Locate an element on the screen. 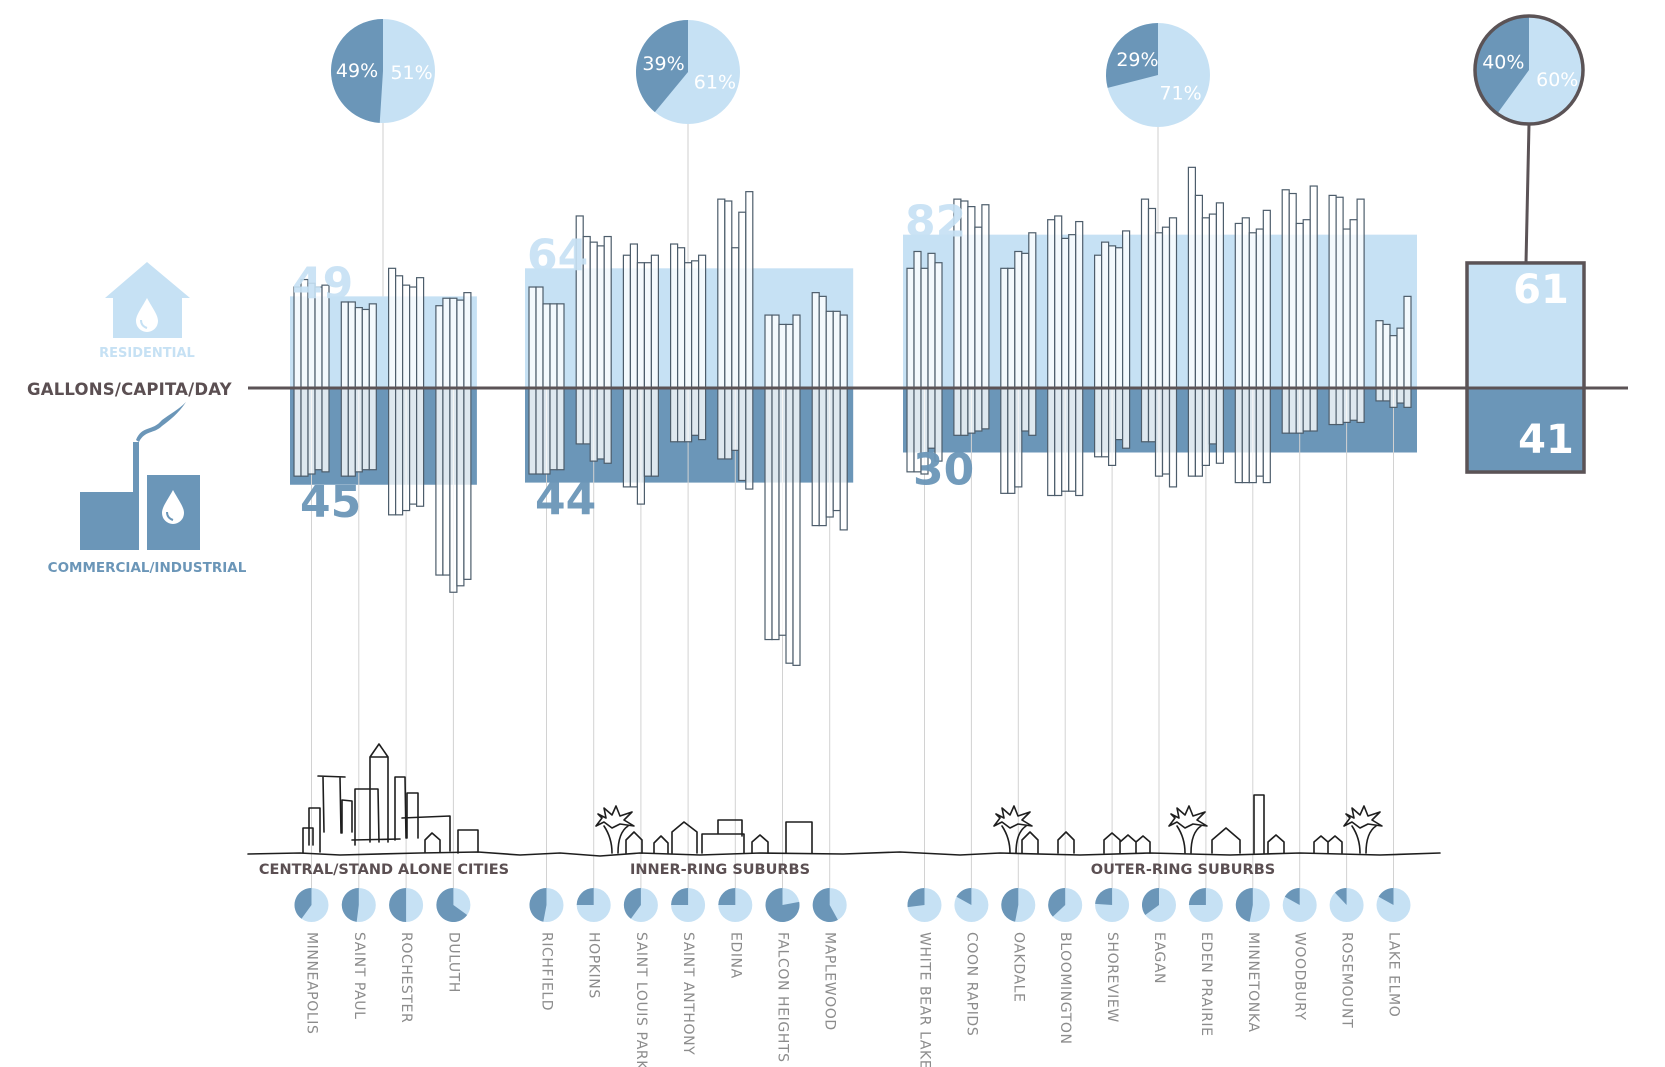 The height and width of the screenshot is (1067, 1665). city-label: MAPLEWOOD is located at coordinates (830, 981).